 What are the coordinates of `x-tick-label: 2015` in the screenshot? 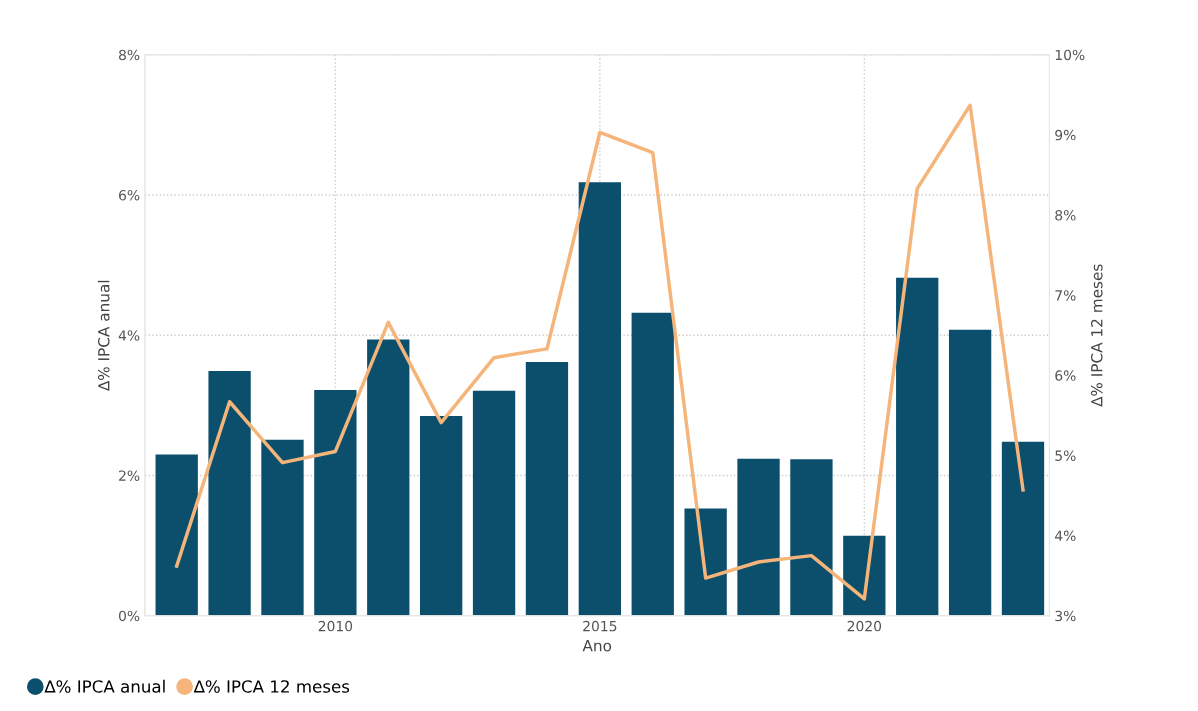 It's located at (600, 626).